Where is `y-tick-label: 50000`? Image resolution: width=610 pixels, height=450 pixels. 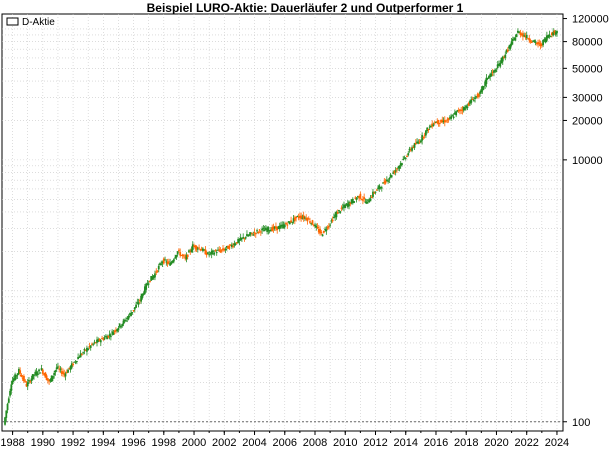
y-tick-label: 50000 is located at coordinates (587, 69).